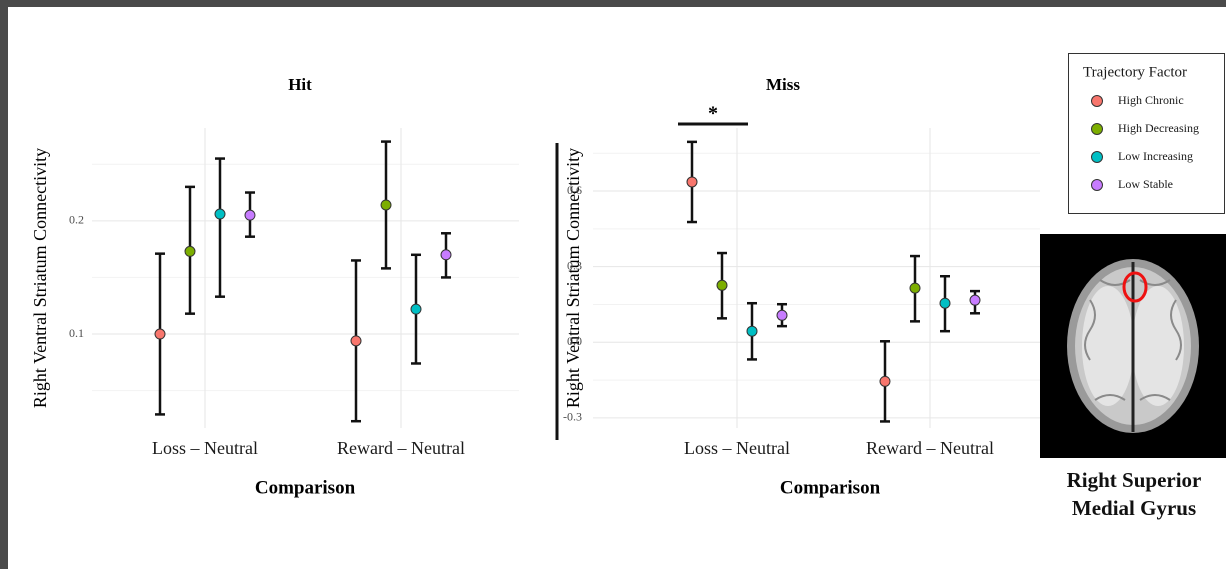  Describe the element at coordinates (4, 284) in the screenshot. I see `frame-left` at that location.